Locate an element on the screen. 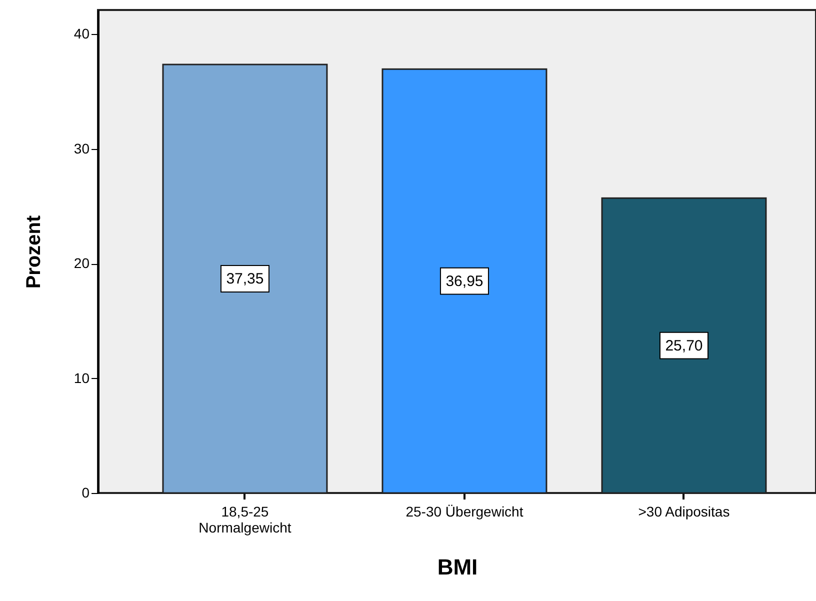 This screenshot has height=601, width=816. y-tick-label: 30 is located at coordinates (82, 148).